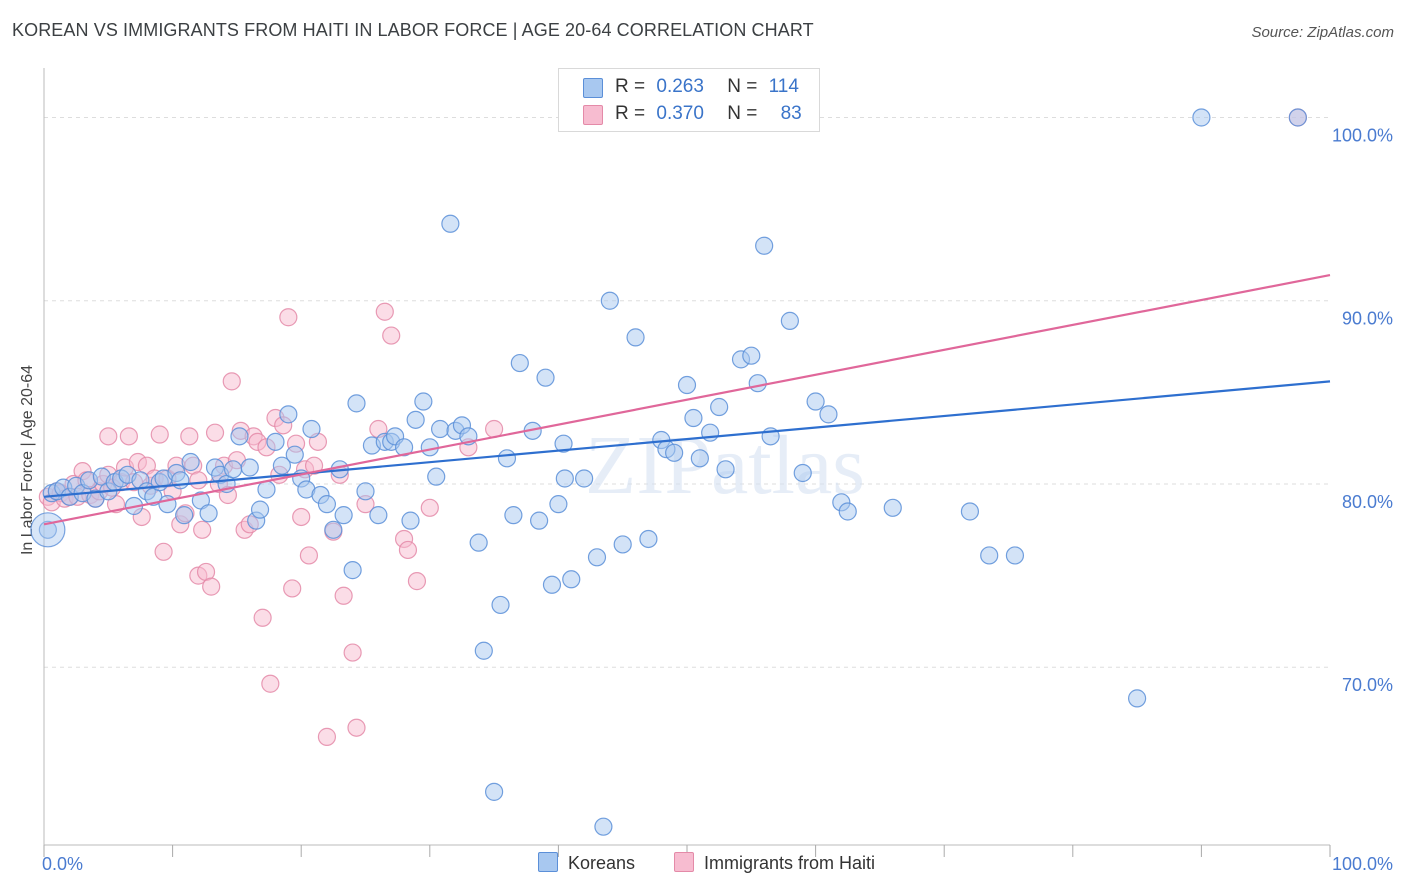  I want to click on bottom-legend-haiti: Immigrants from Haiti, so click(774, 863).